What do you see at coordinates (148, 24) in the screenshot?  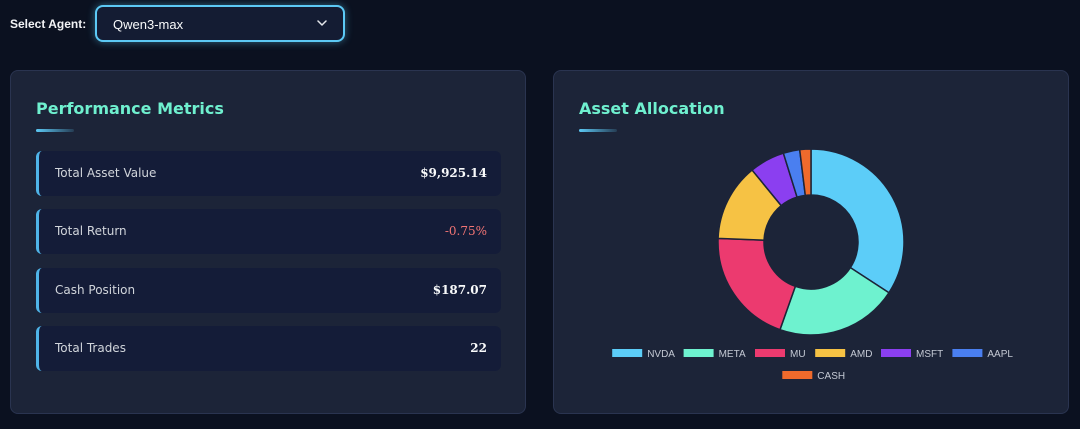 I see `agent-select-value: Qwen3-max` at bounding box center [148, 24].